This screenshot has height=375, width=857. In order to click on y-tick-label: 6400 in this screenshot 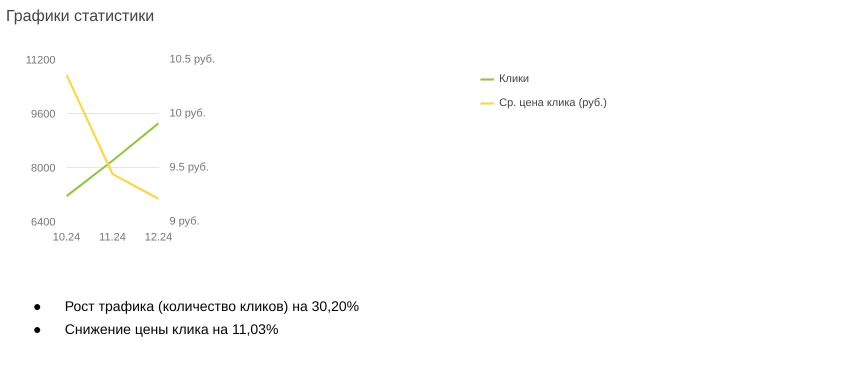, I will do `click(43, 222)`.